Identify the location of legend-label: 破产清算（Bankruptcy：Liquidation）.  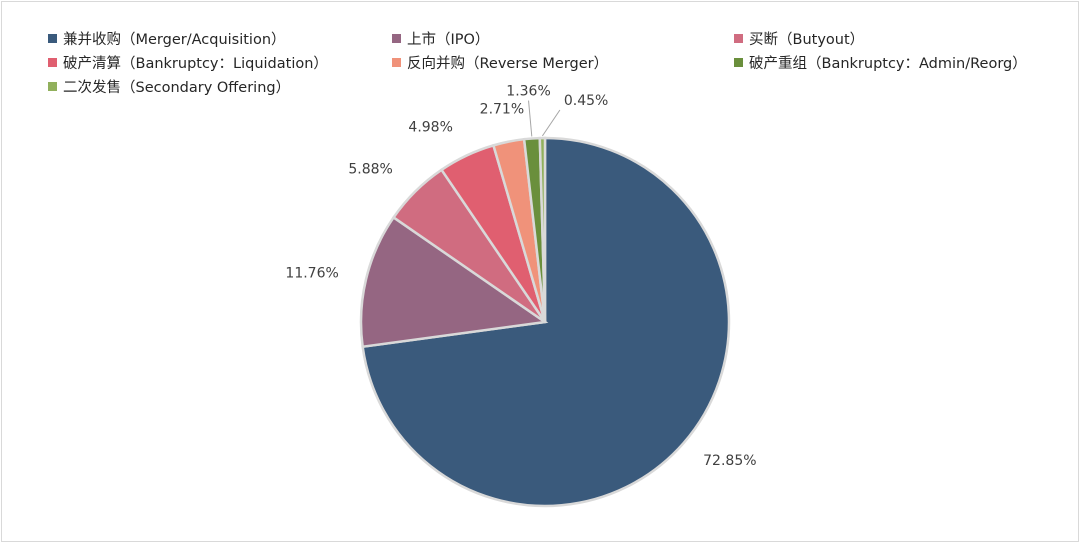
(195, 64).